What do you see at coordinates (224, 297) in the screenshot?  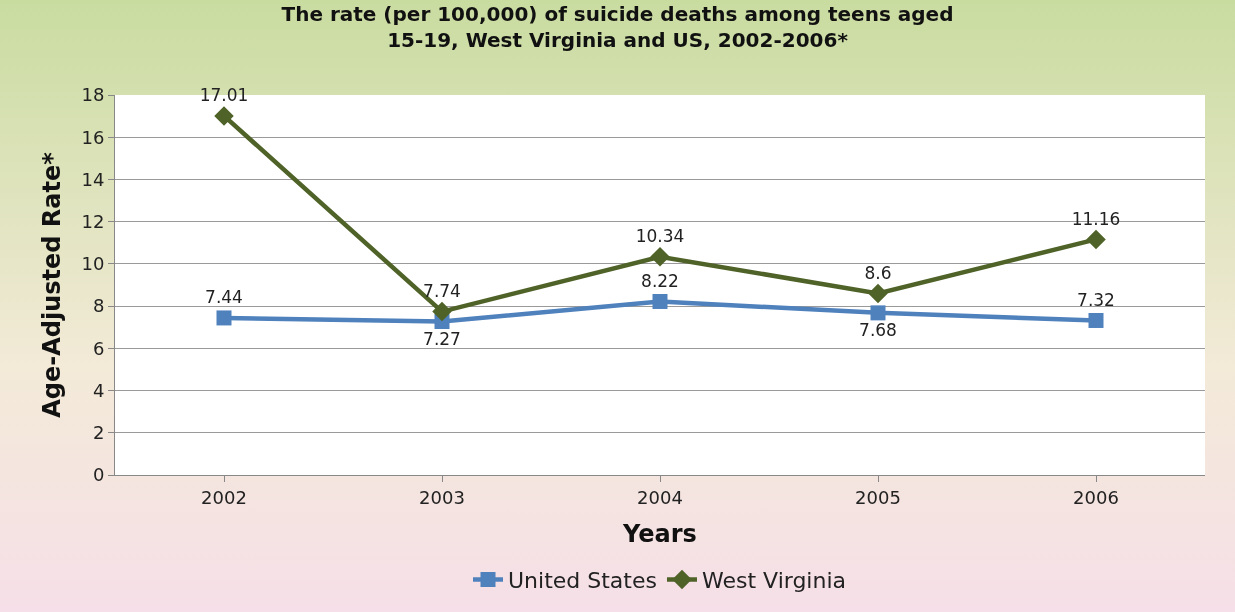 I see `data-label: 7.44` at bounding box center [224, 297].